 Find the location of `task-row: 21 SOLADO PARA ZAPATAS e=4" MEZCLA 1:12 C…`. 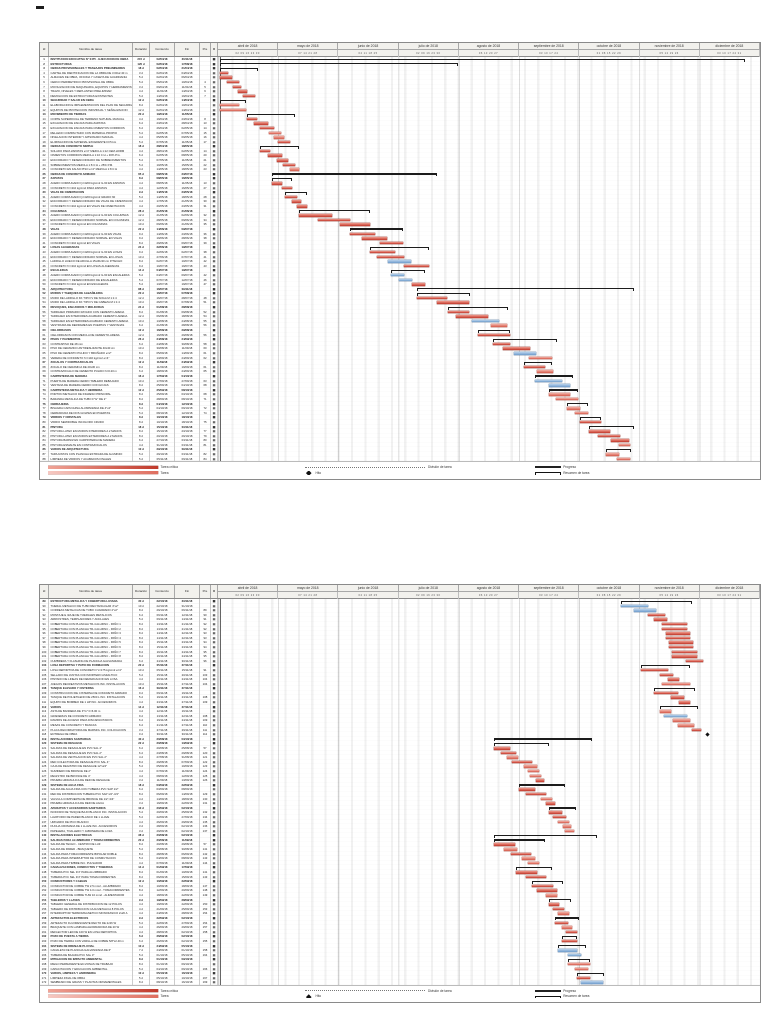

task-row: 21 SOLADO PARA ZAPATAS e=4" MEZCLA 1:12 C… is located at coordinates (400, 151).